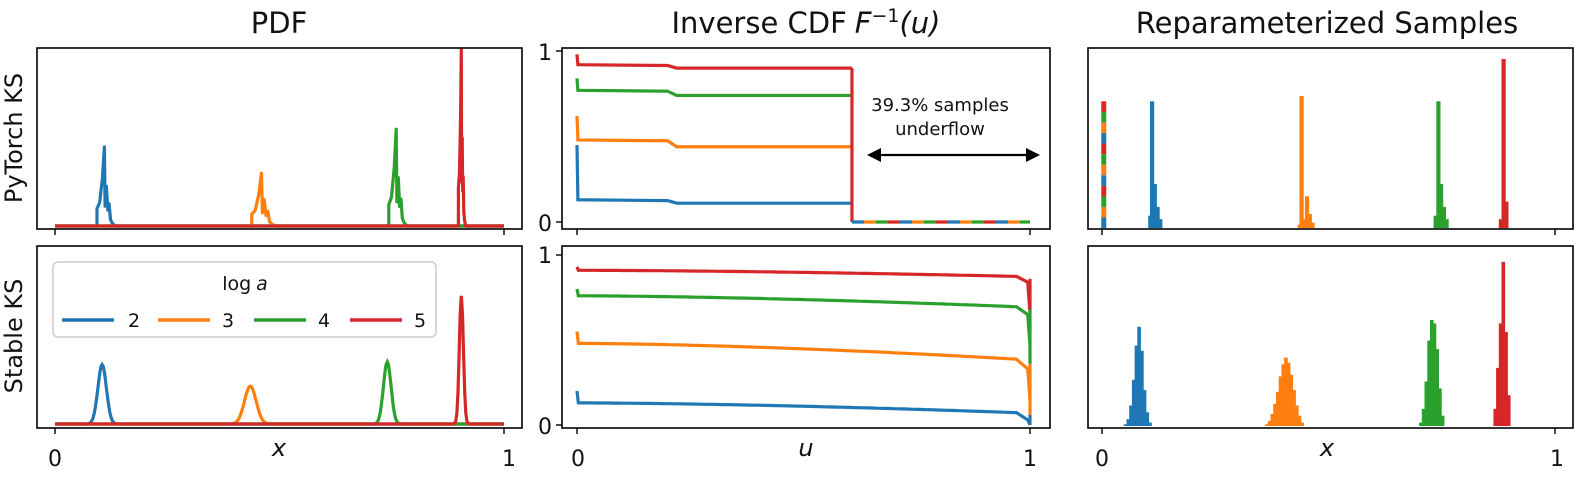 The width and height of the screenshot is (1593, 484). I want to click on frame-icdf-stable, so click(806, 337).